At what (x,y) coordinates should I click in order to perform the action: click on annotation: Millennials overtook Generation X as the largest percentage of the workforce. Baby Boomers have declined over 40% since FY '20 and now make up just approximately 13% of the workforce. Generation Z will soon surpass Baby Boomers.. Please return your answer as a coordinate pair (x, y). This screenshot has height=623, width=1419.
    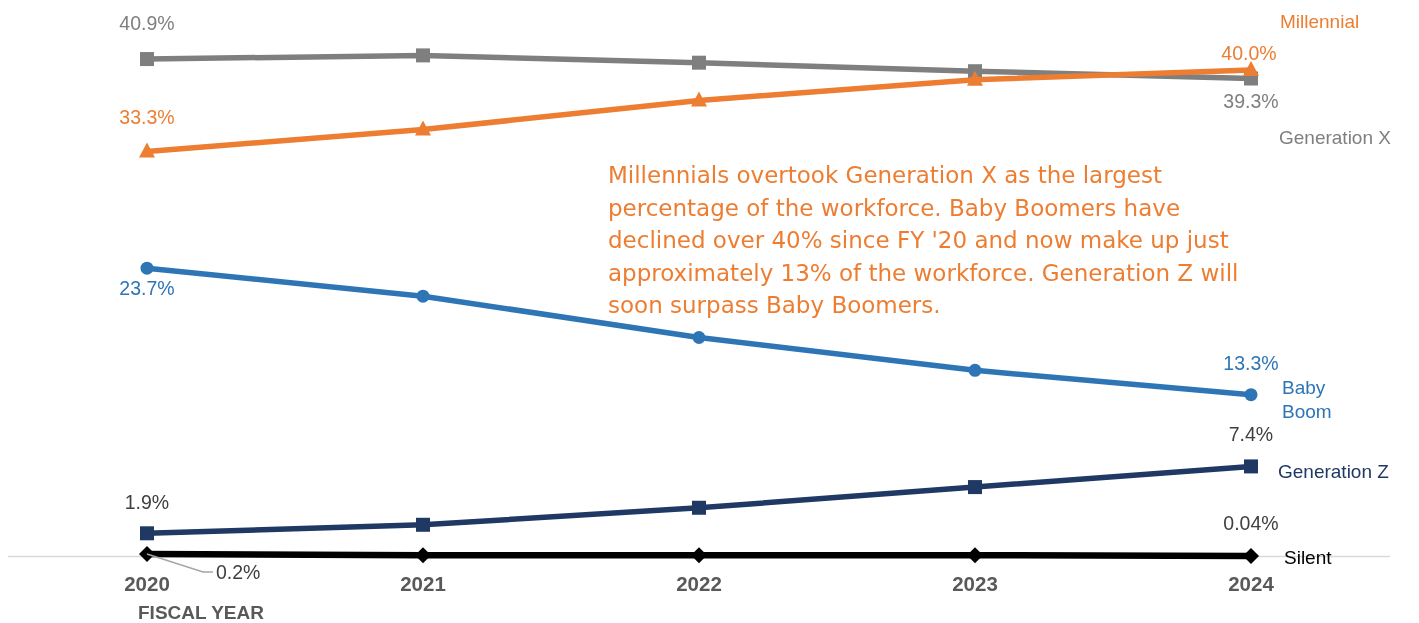
    Looking at the image, I should click on (923, 240).